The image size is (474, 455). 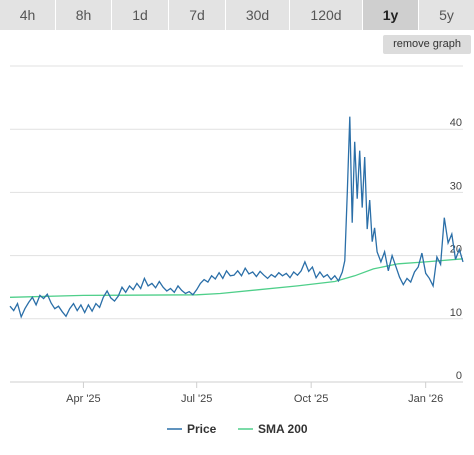 I want to click on y-tick-label: 20, so click(x=456, y=250).